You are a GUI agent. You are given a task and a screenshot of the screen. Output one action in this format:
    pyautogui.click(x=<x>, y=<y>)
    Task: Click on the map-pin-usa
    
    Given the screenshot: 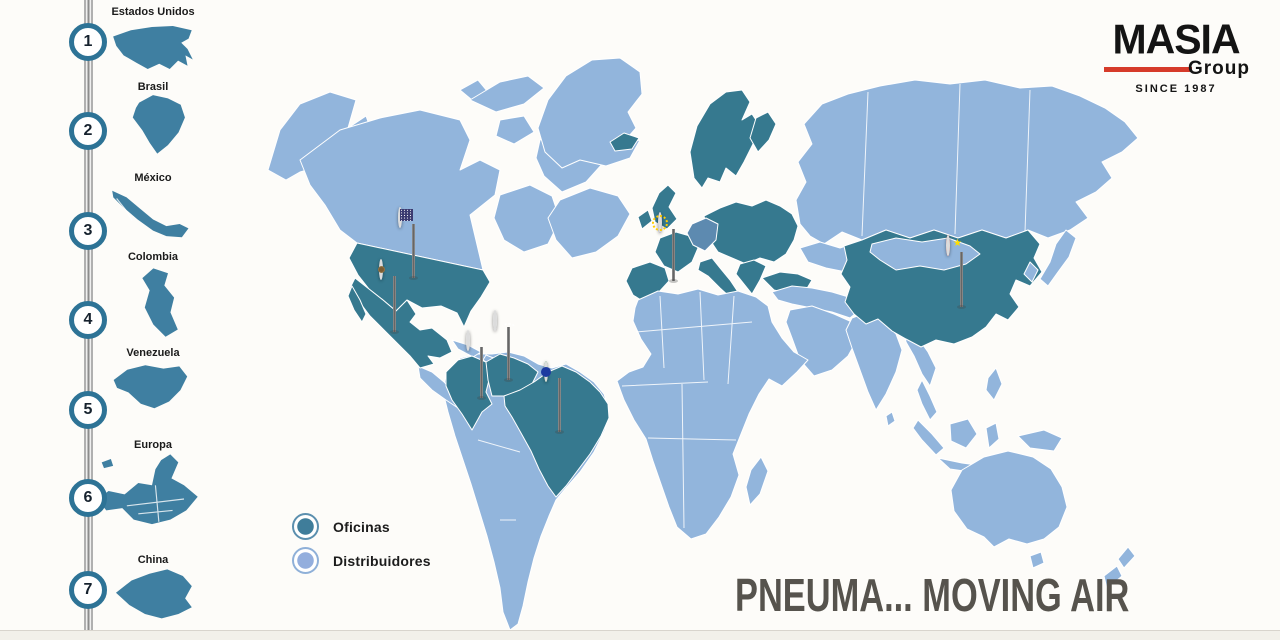 What is the action you would take?
    pyautogui.click(x=413, y=243)
    